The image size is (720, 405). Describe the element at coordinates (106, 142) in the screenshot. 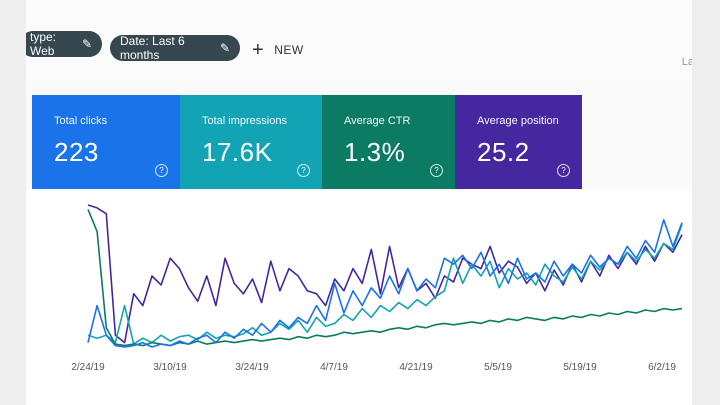

I see `metric-card-total-clicks: Total clicks 223 ?` at that location.